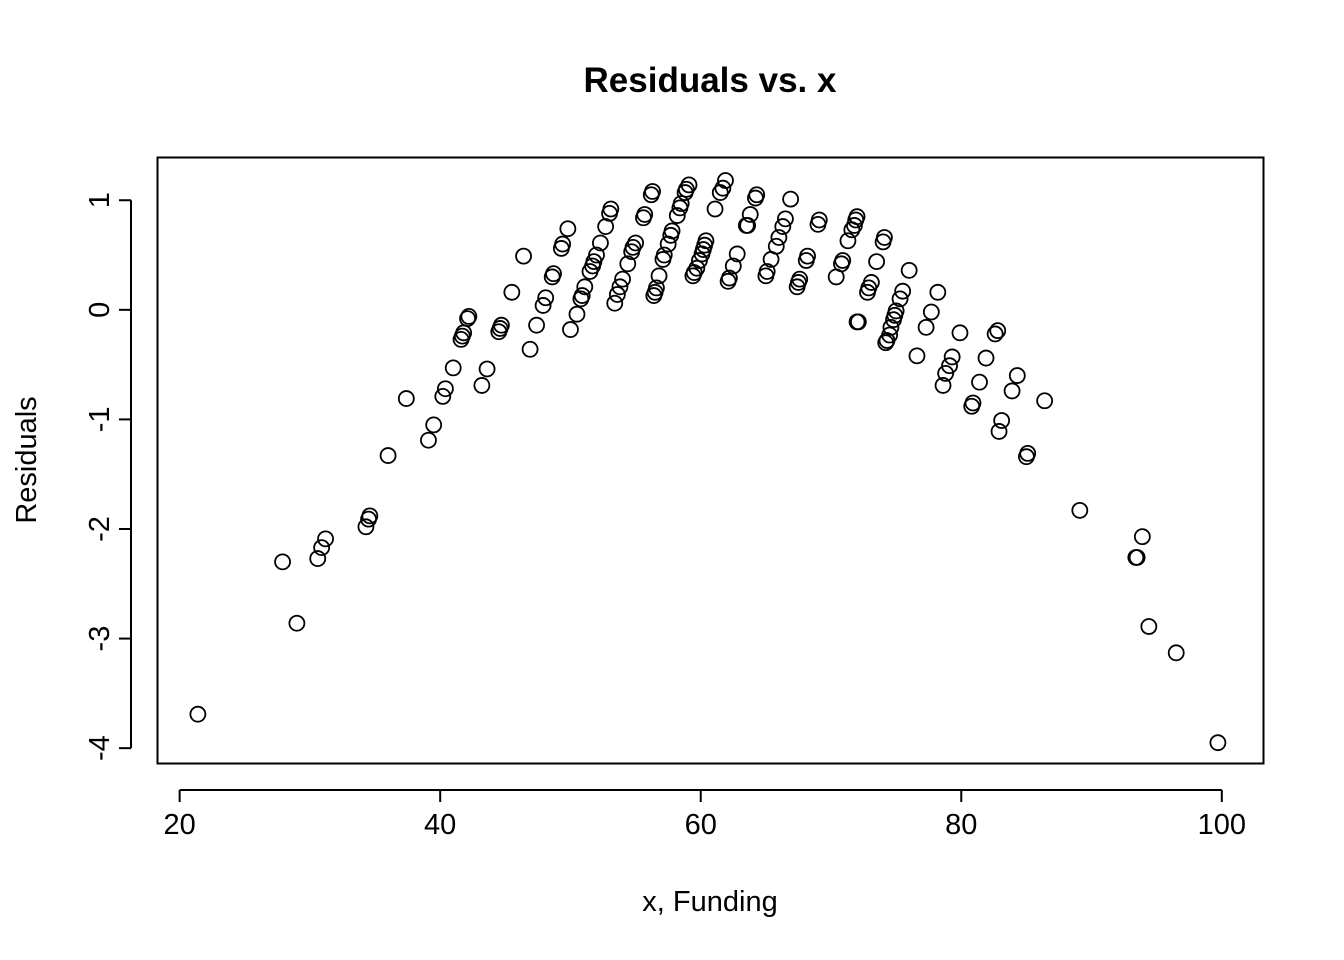 Image resolution: width=1344 pixels, height=960 pixels. What do you see at coordinates (100, 420) in the screenshot?
I see `y-tick-label: -1` at bounding box center [100, 420].